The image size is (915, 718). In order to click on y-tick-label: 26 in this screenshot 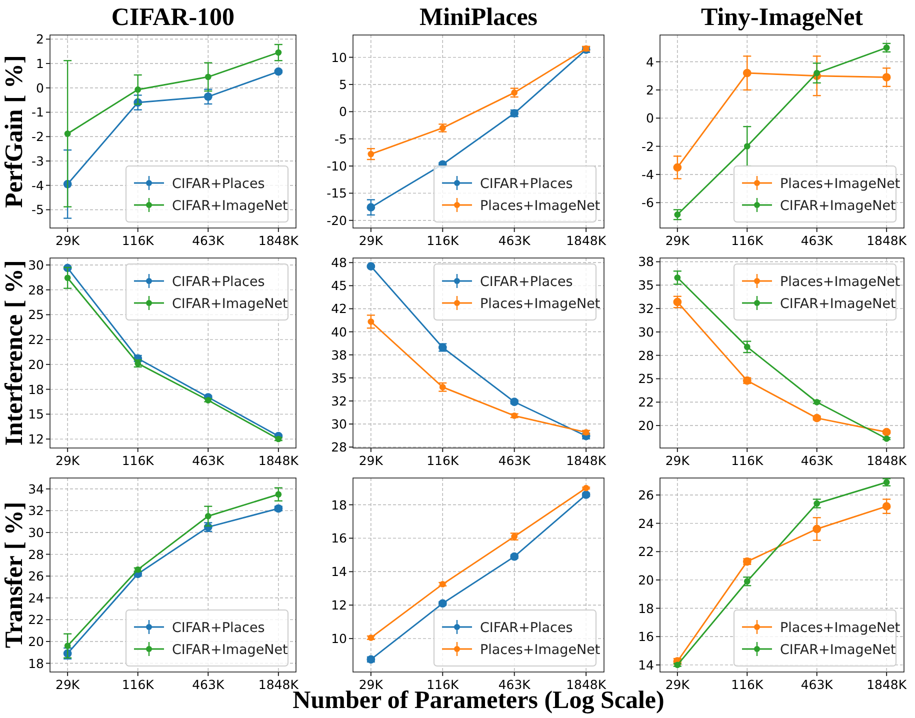, I will do `click(36, 576)`.